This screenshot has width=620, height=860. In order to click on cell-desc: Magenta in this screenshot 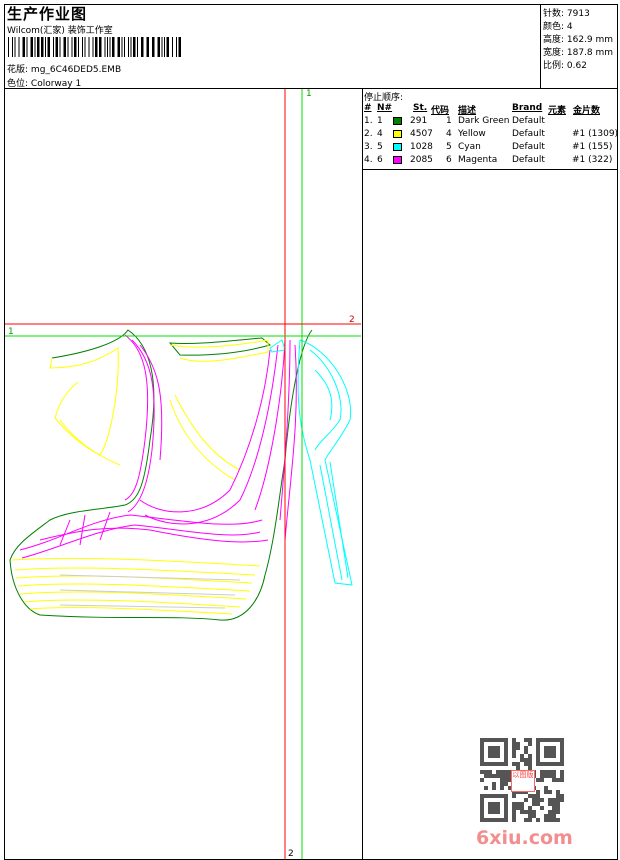, I will do `click(478, 160)`.